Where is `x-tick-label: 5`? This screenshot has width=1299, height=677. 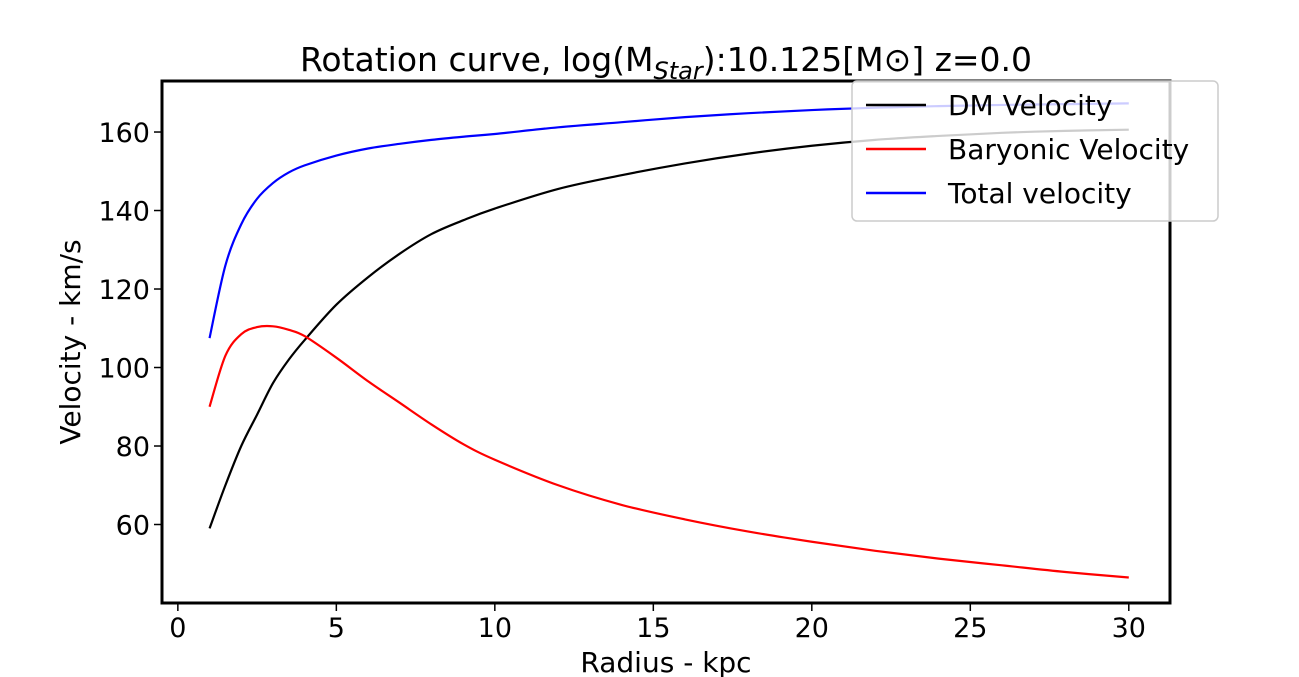 x-tick-label: 5 is located at coordinates (336, 628).